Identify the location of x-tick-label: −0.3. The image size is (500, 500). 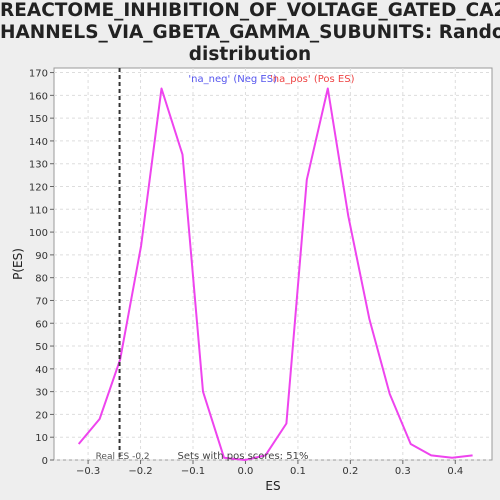
(88, 471).